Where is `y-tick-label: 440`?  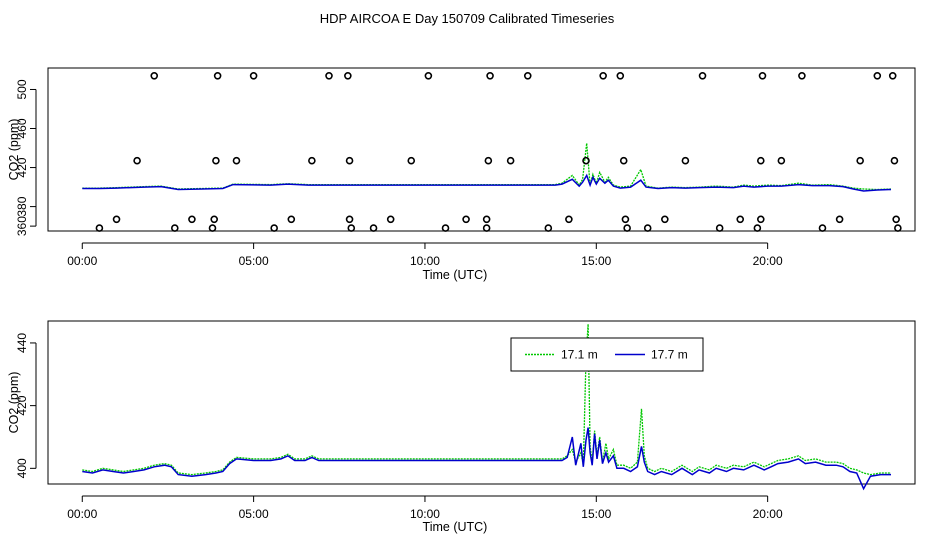
y-tick-label: 440 is located at coordinates (22, 343).